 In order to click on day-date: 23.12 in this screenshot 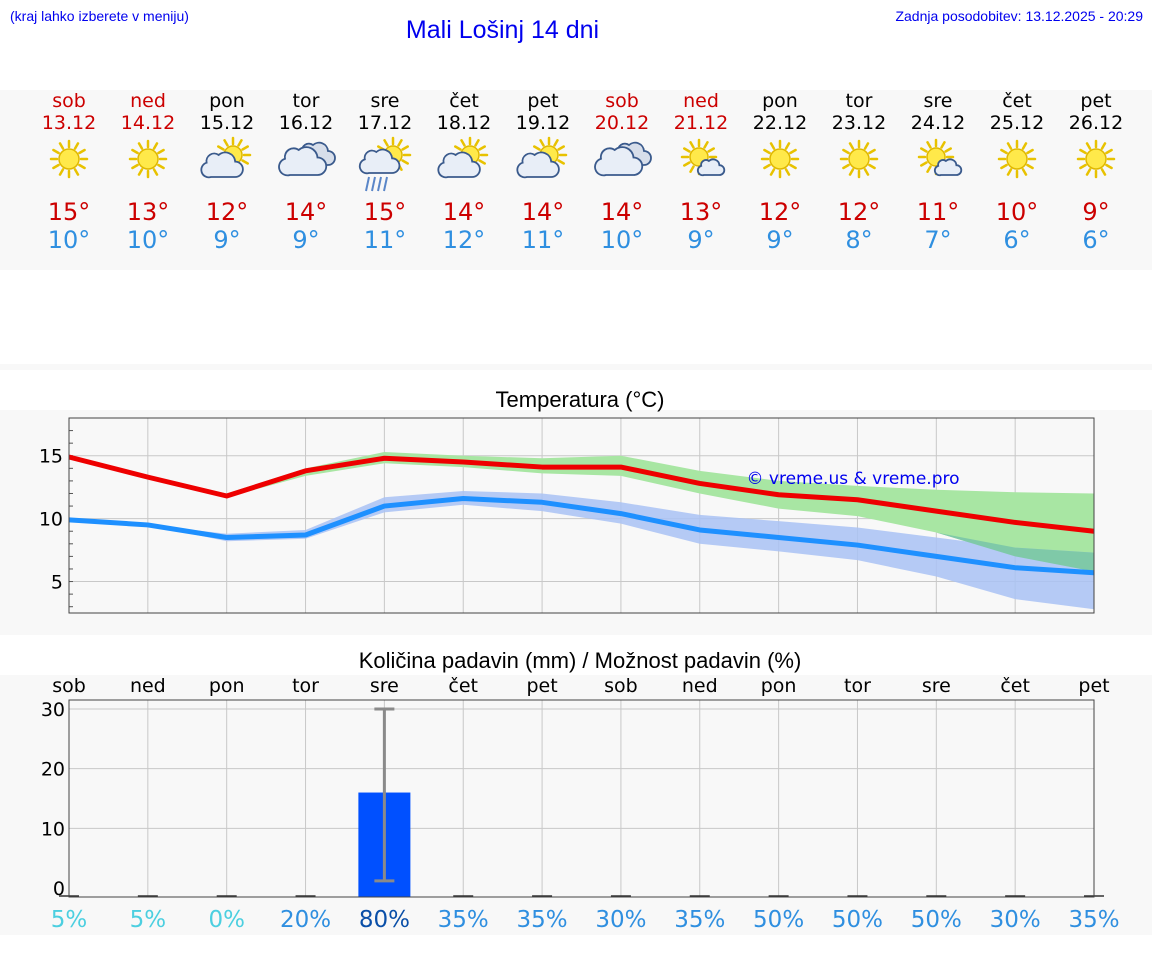, I will do `click(859, 123)`.